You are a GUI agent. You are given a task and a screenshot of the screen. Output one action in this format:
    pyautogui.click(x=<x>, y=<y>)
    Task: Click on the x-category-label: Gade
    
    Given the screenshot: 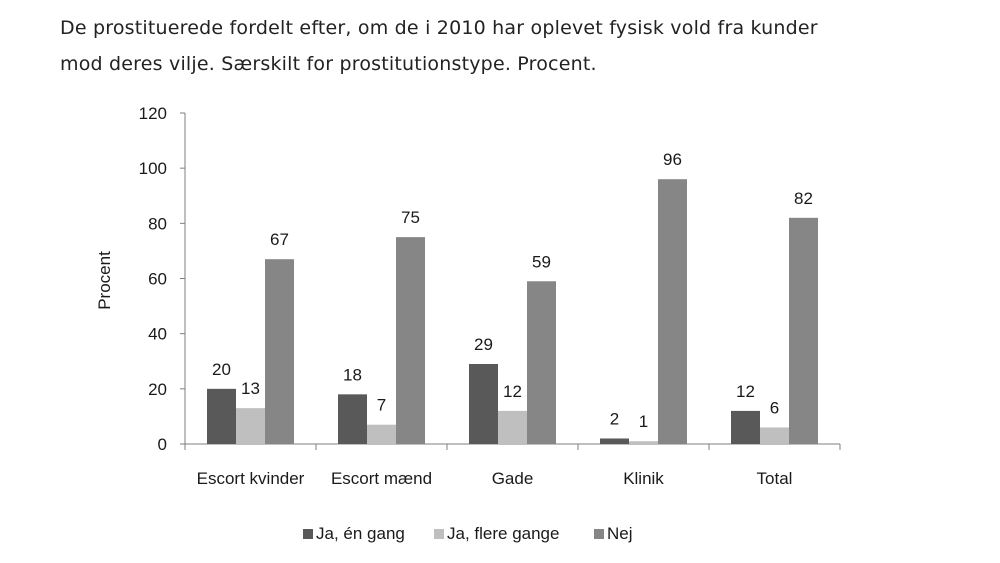 What is the action you would take?
    pyautogui.click(x=513, y=478)
    